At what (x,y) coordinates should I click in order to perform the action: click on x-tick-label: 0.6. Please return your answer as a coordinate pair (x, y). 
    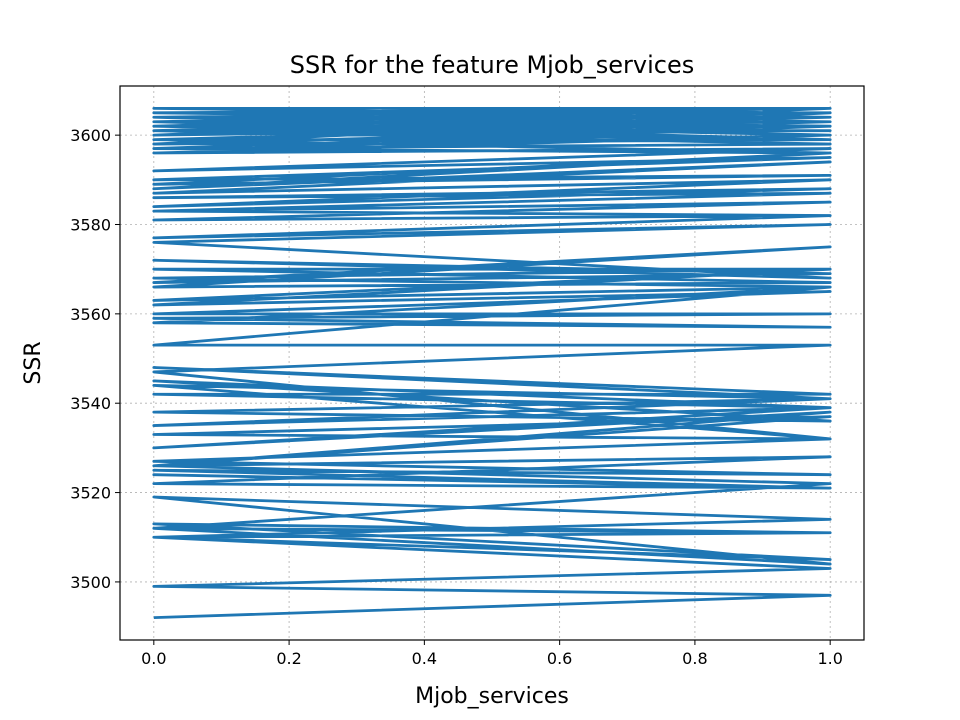
    Looking at the image, I should click on (559, 658).